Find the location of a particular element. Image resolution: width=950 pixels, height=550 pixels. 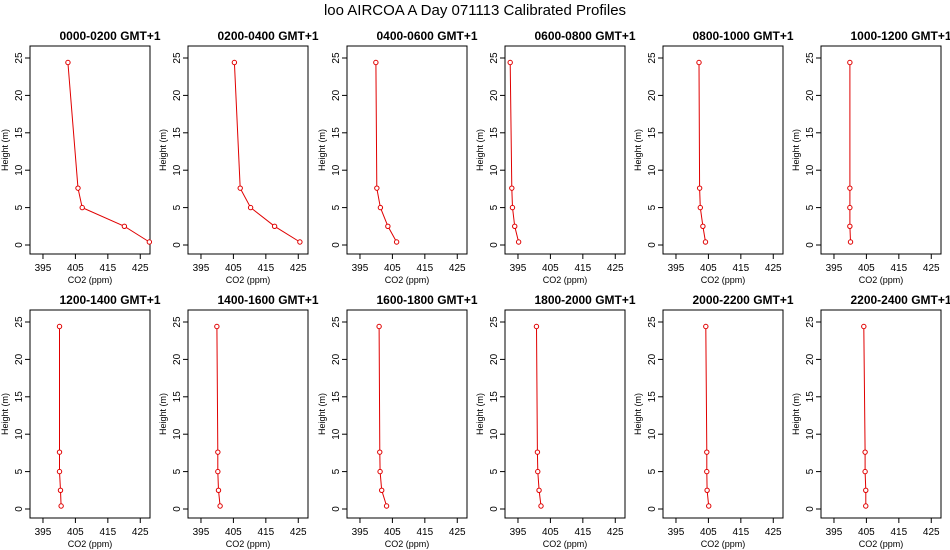

panel-title: 0400-0600 GMT+1 is located at coordinates (426, 36).